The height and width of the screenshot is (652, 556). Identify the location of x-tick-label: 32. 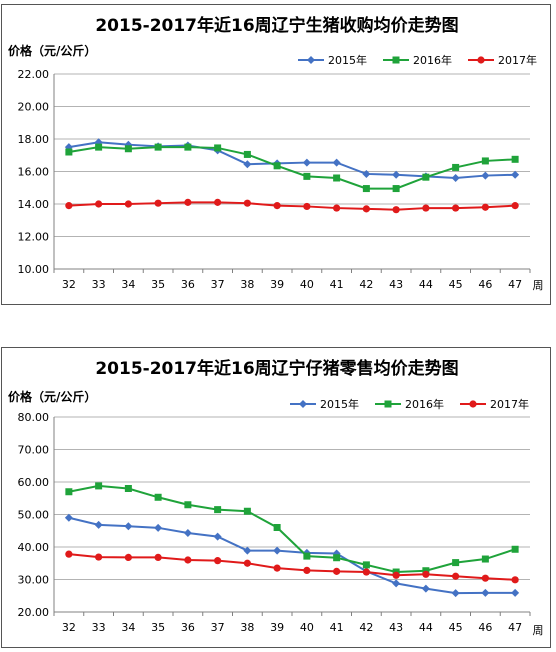
(69, 627).